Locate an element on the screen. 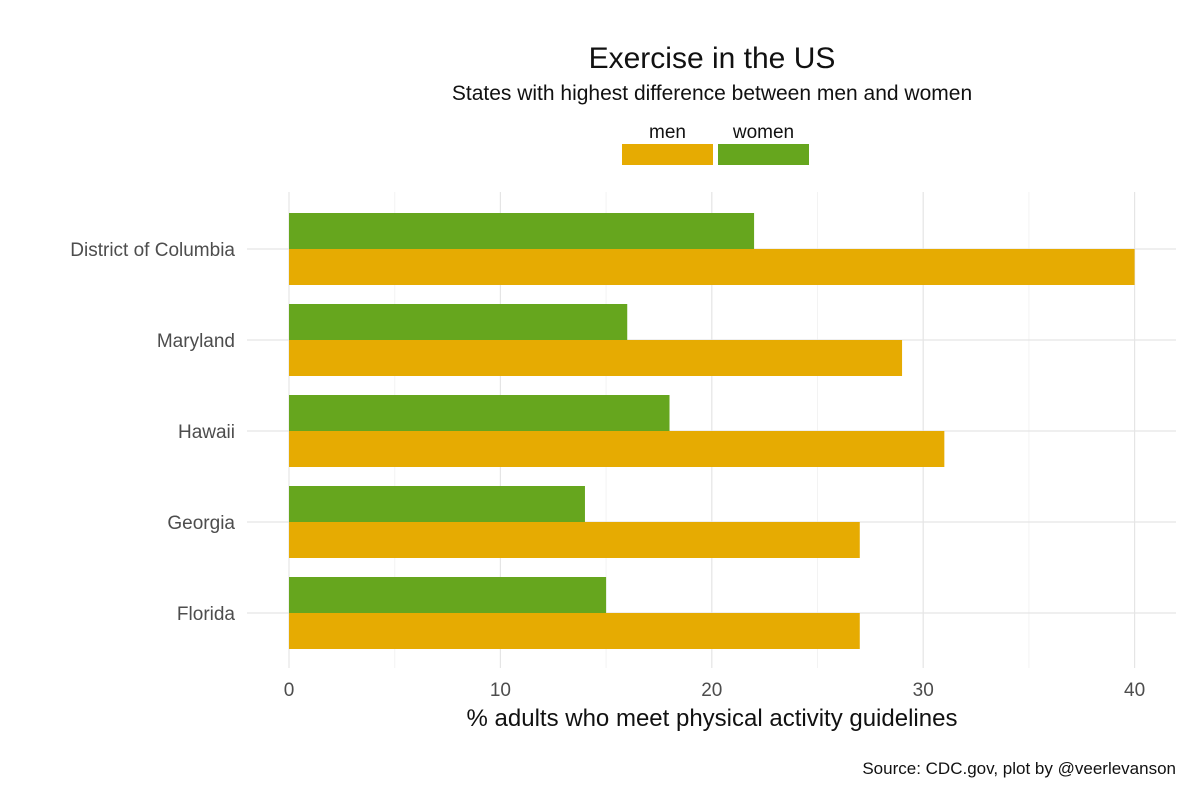  legend-key-women is located at coordinates (763, 154).